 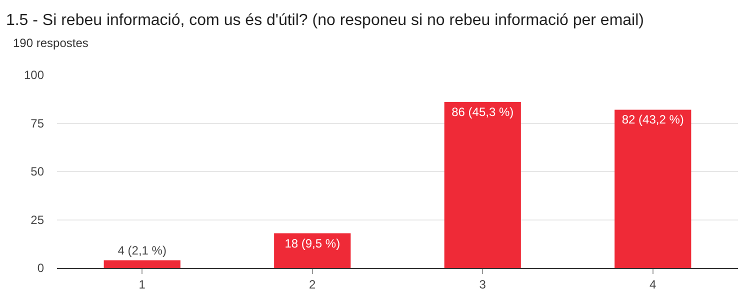 What do you see at coordinates (34, 75) in the screenshot?
I see `y-tick-label: 100` at bounding box center [34, 75].